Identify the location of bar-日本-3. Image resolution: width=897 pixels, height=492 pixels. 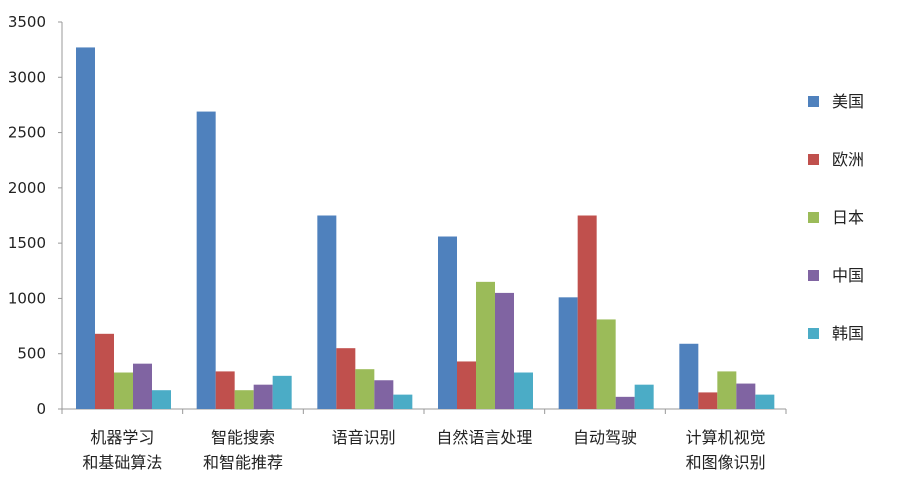
(485, 345).